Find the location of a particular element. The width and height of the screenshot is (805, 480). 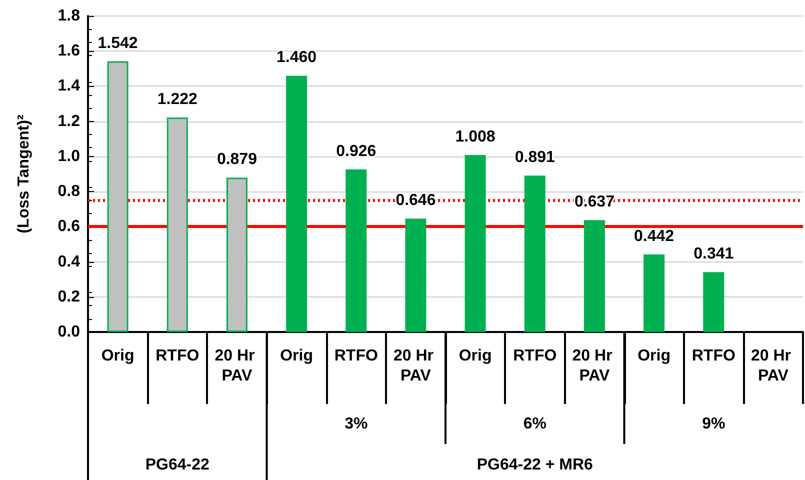

y-tick-label: 1.4 is located at coordinates (69, 86).